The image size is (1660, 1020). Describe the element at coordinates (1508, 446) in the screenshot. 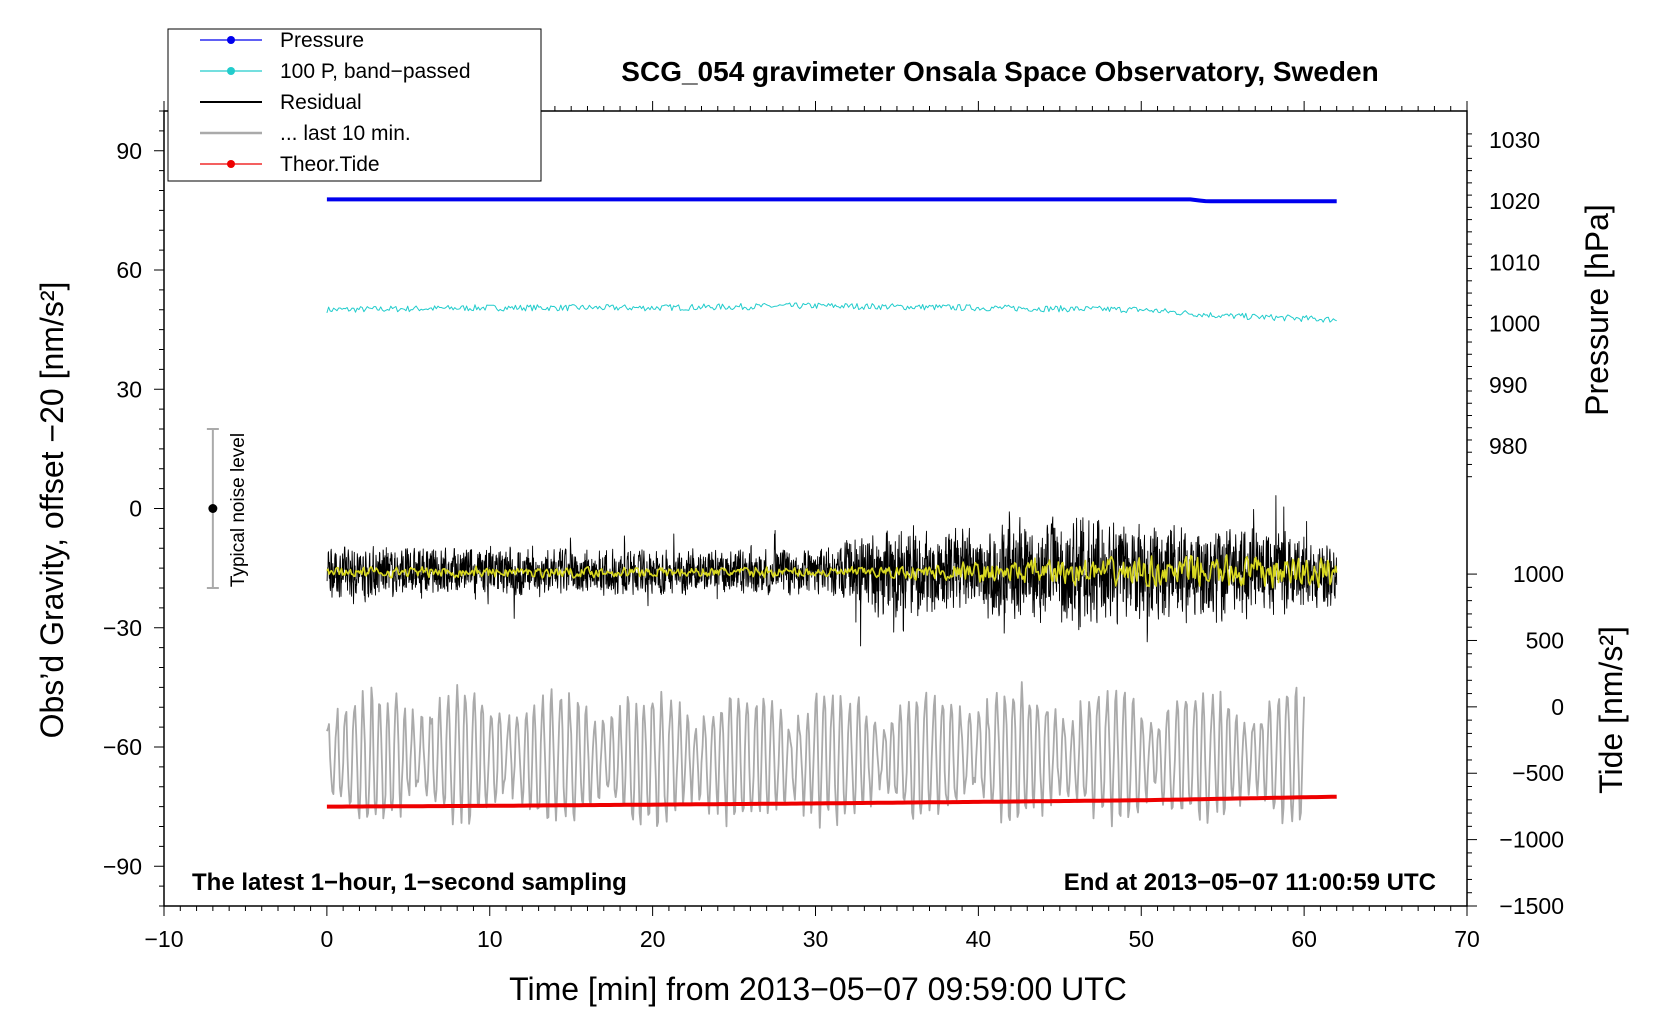

I see `pressure-tick-label: 980` at that location.